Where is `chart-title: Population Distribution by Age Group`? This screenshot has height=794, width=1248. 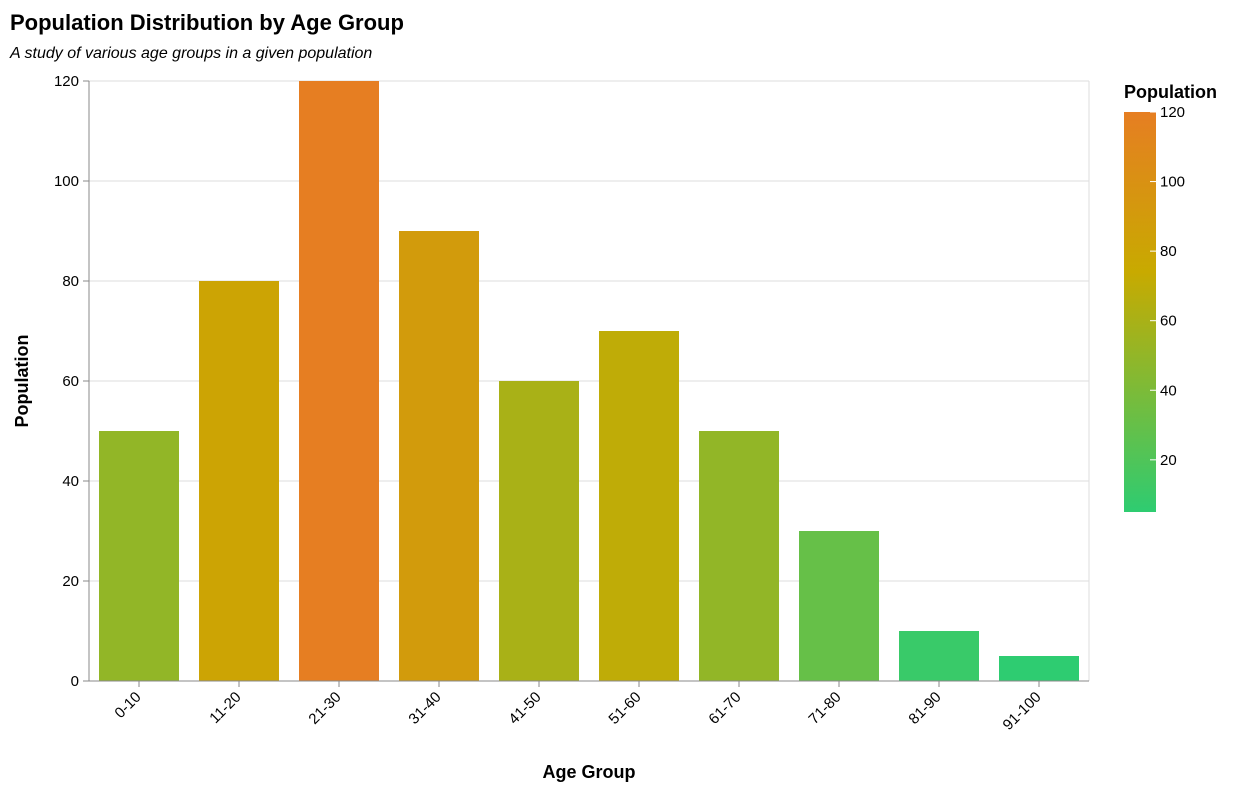
chart-title: Population Distribution by Age Group is located at coordinates (207, 22).